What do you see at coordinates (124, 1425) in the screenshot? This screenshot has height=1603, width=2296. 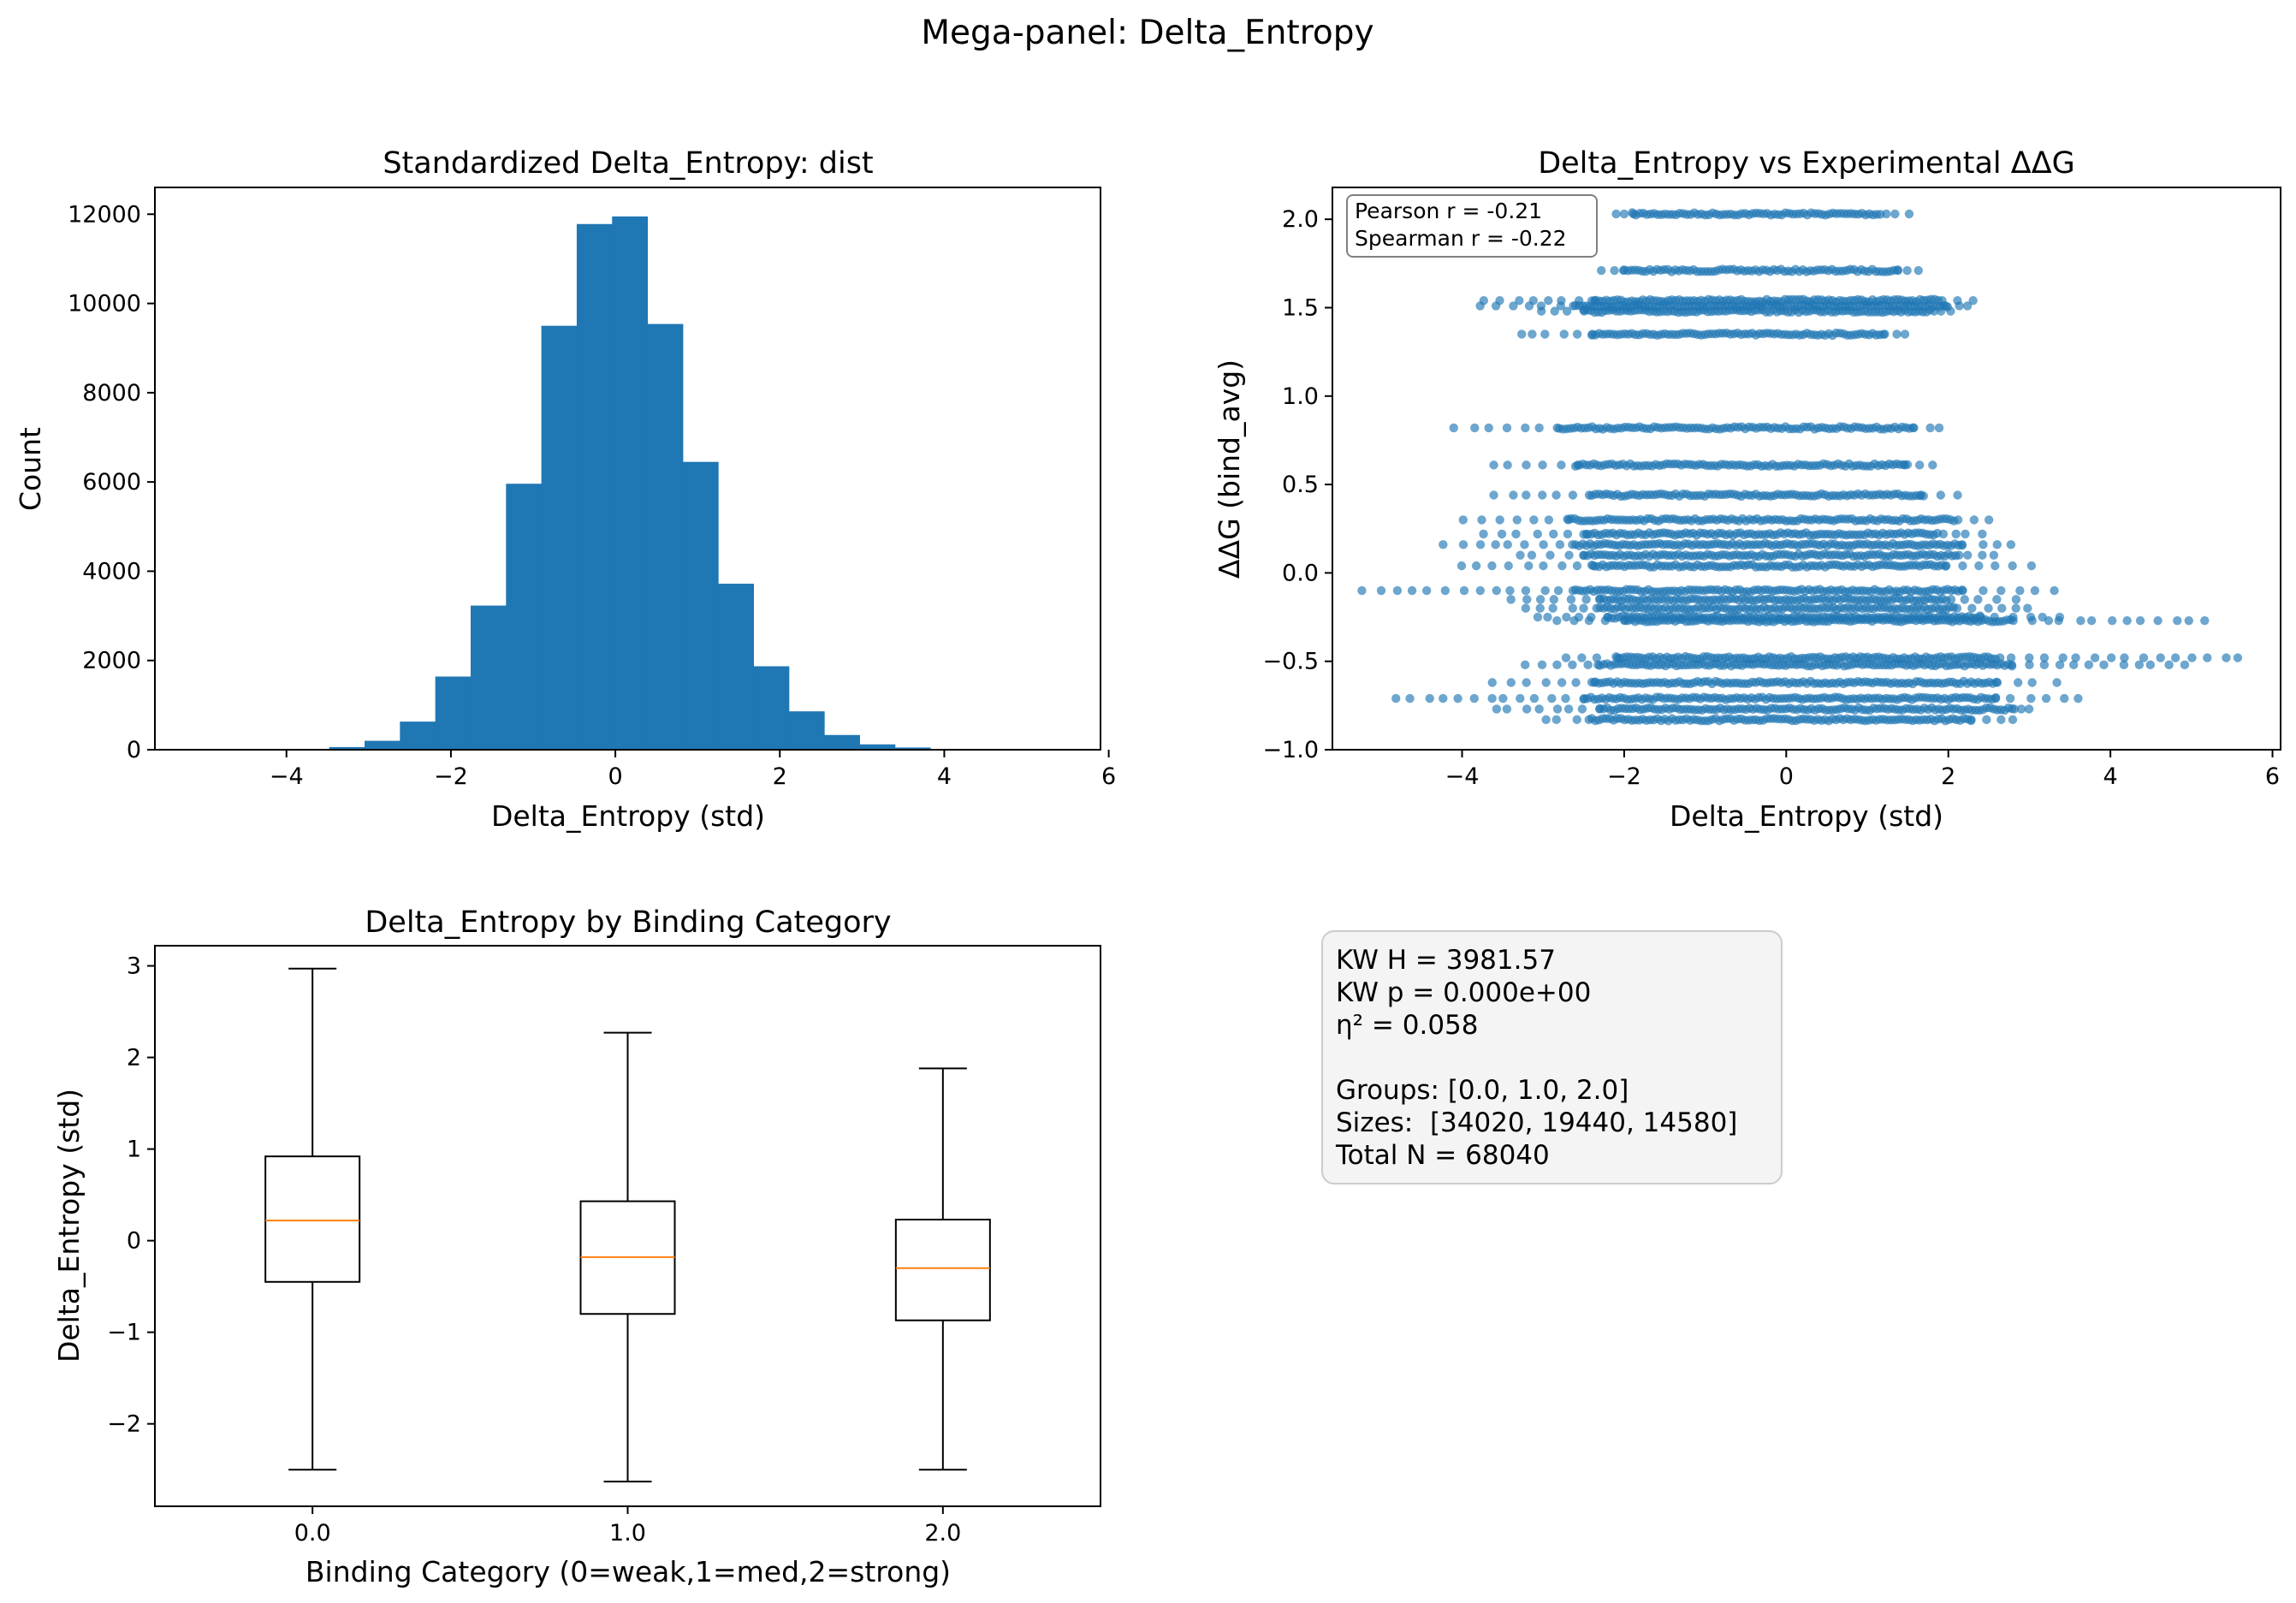 I see `boxplot-y-tick-label: −2` at bounding box center [124, 1425].